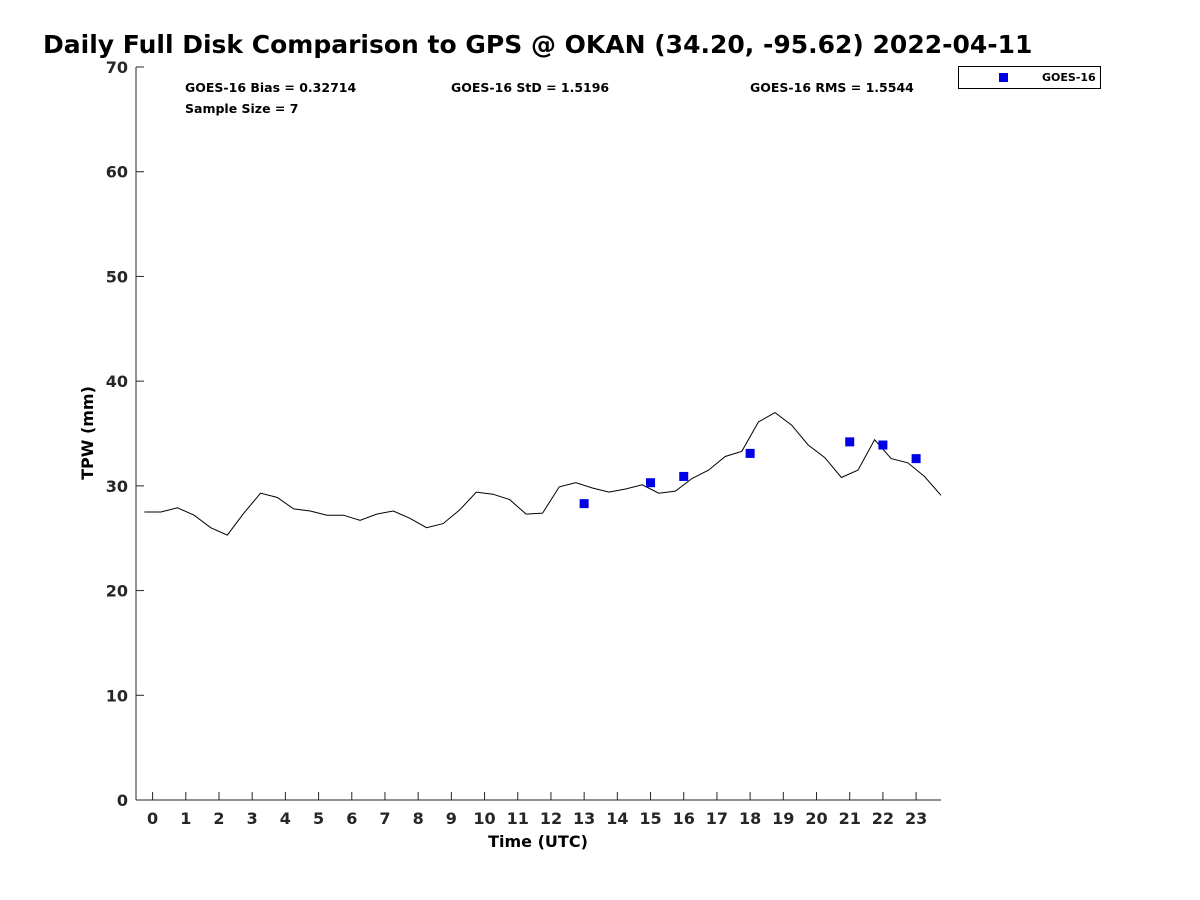  Describe the element at coordinates (318, 818) in the screenshot. I see `x-tick-label: 5` at that location.